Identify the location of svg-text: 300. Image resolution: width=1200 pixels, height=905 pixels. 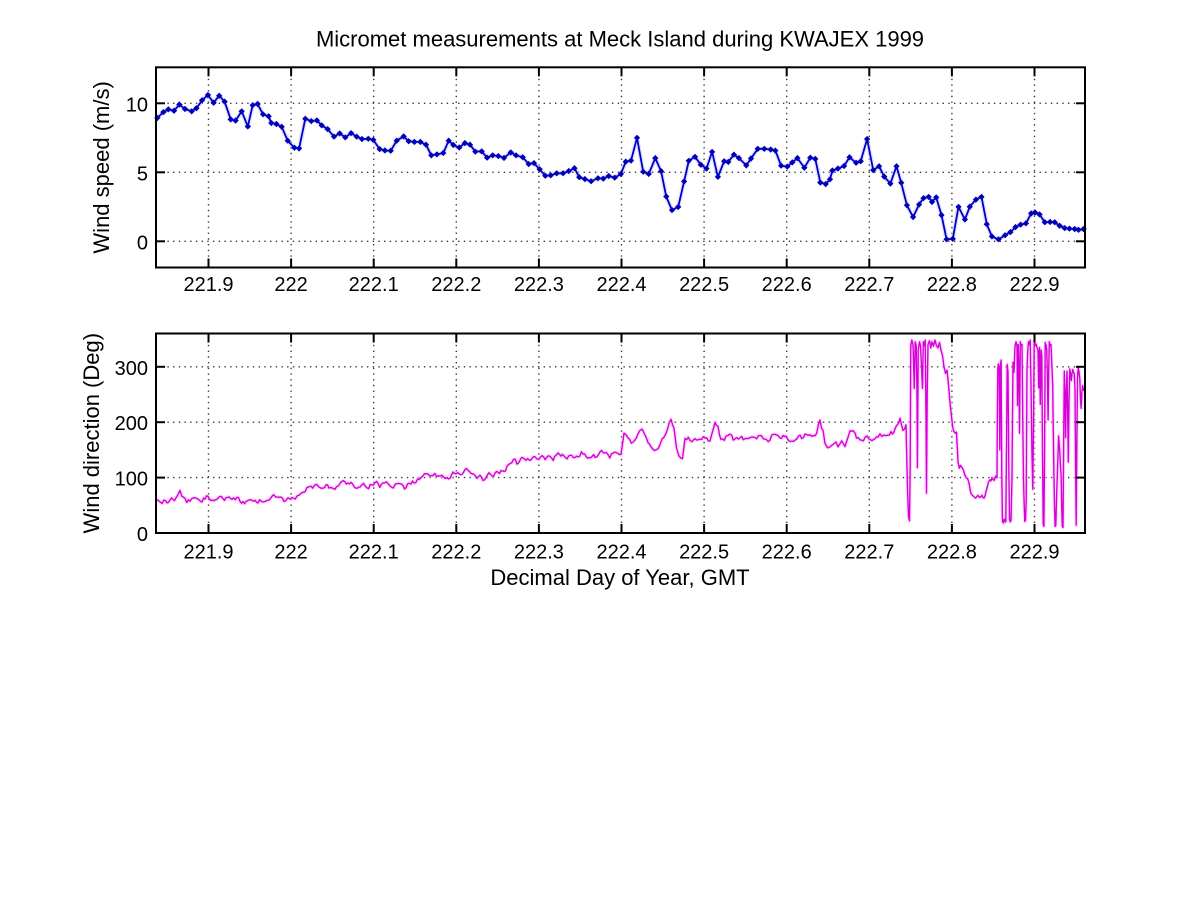
(131, 369).